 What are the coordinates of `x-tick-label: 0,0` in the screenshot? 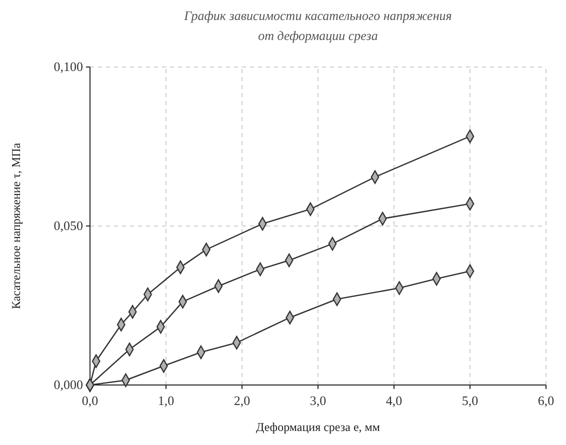 It's located at (90, 400).